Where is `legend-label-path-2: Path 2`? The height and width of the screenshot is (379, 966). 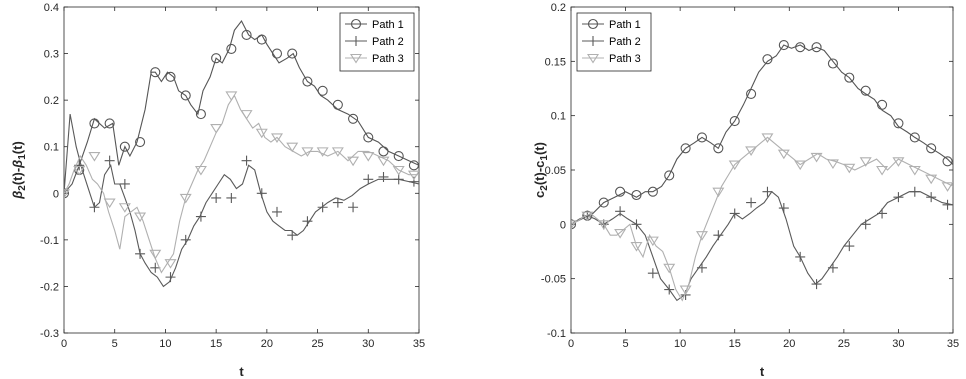 legend-label-path-2: Path 2 is located at coordinates (388, 42).